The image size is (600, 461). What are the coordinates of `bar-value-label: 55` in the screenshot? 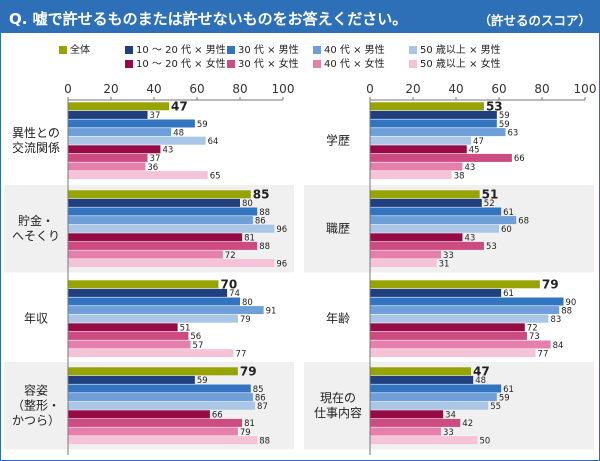 It's located at (495, 407).